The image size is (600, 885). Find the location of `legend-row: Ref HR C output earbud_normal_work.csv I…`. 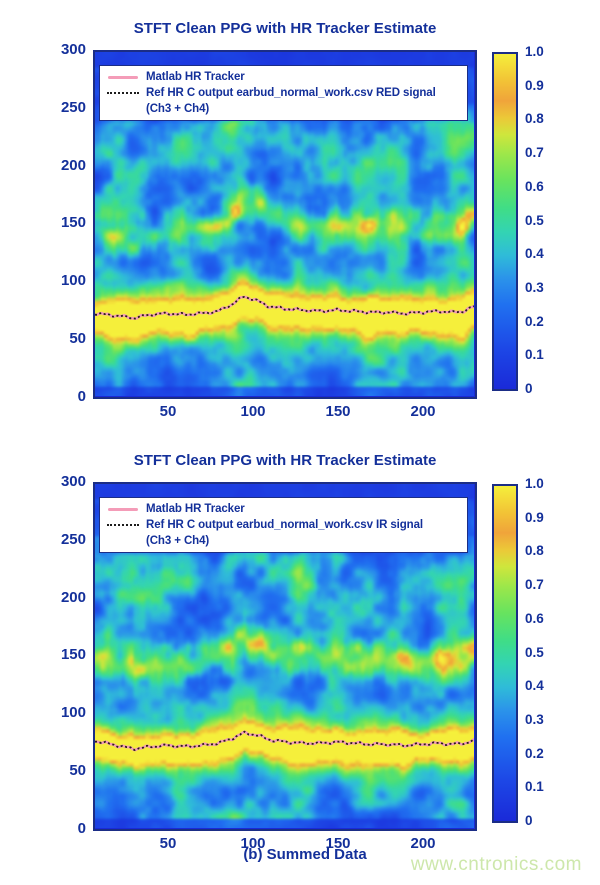

legend-row: Ref HR C output earbud_normal_work.csv I… is located at coordinates (283, 525).